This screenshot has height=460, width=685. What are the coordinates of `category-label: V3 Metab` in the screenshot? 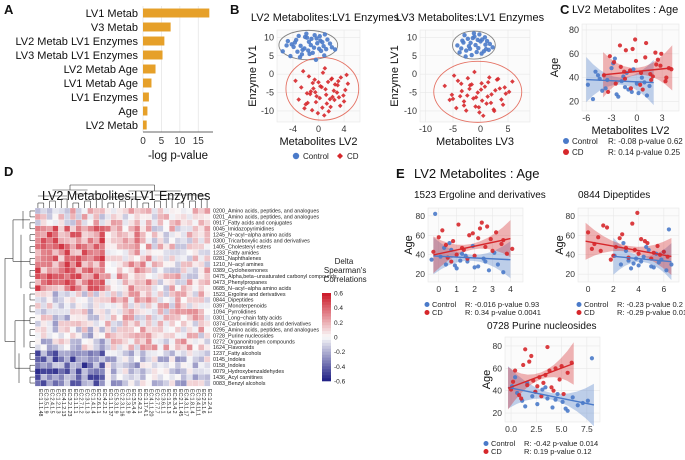 It's located at (114, 28).